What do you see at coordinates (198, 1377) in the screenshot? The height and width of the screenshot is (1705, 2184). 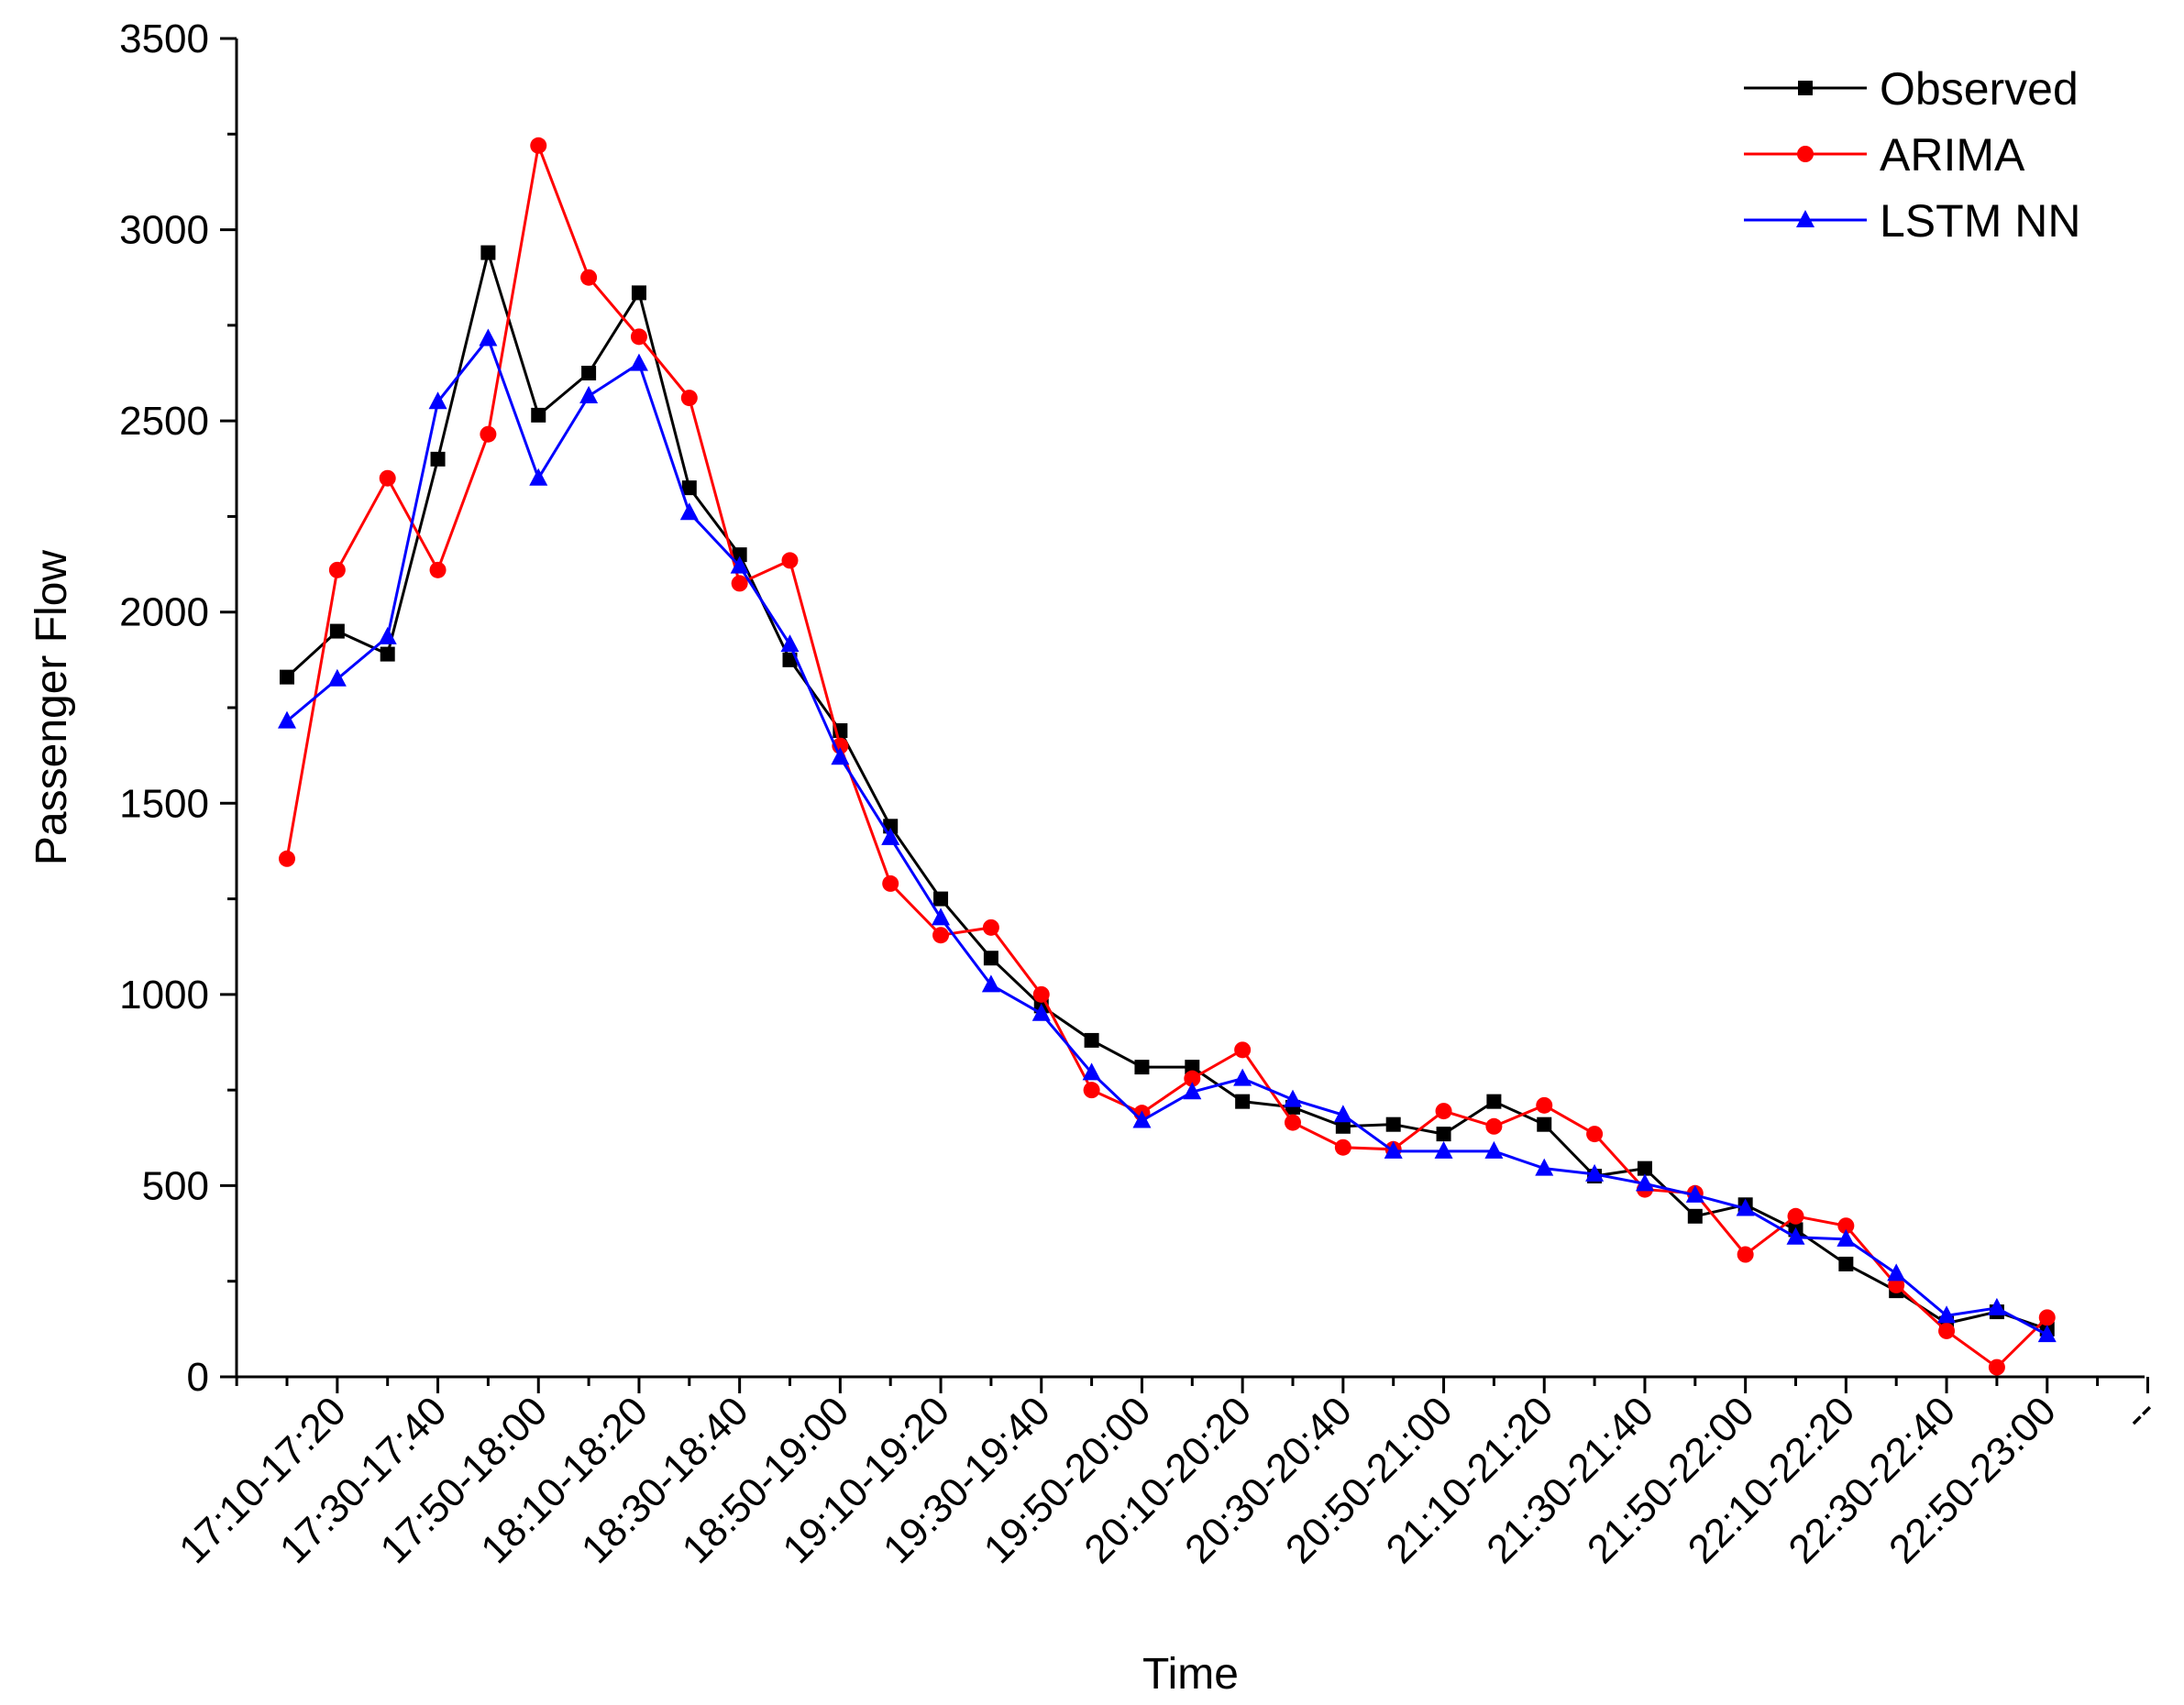 I see `y-tick-label: 0` at bounding box center [198, 1377].